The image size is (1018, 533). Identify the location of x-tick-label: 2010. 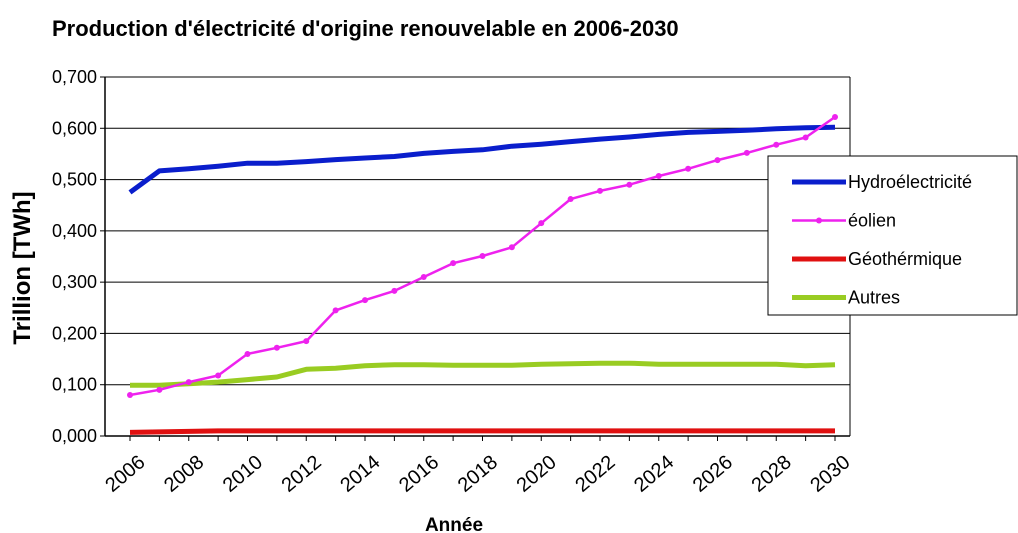
(243, 473).